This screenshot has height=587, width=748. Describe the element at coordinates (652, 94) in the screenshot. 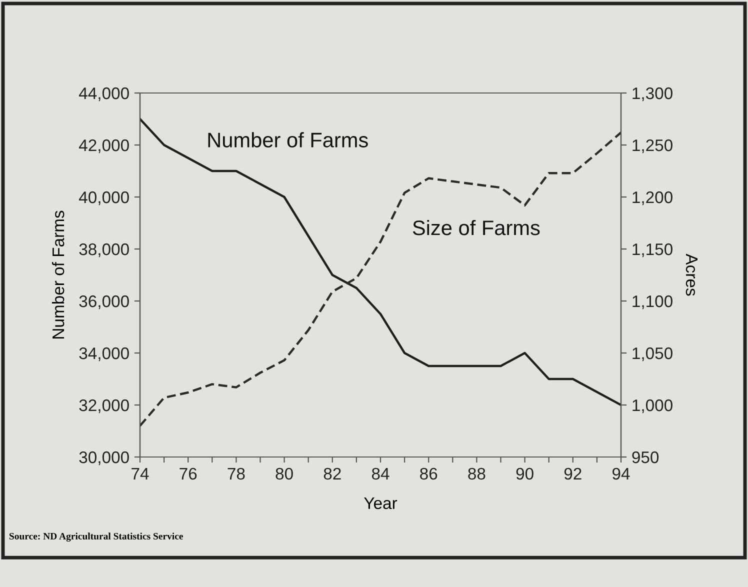

I see `y2-tick-label: 1,300` at that location.